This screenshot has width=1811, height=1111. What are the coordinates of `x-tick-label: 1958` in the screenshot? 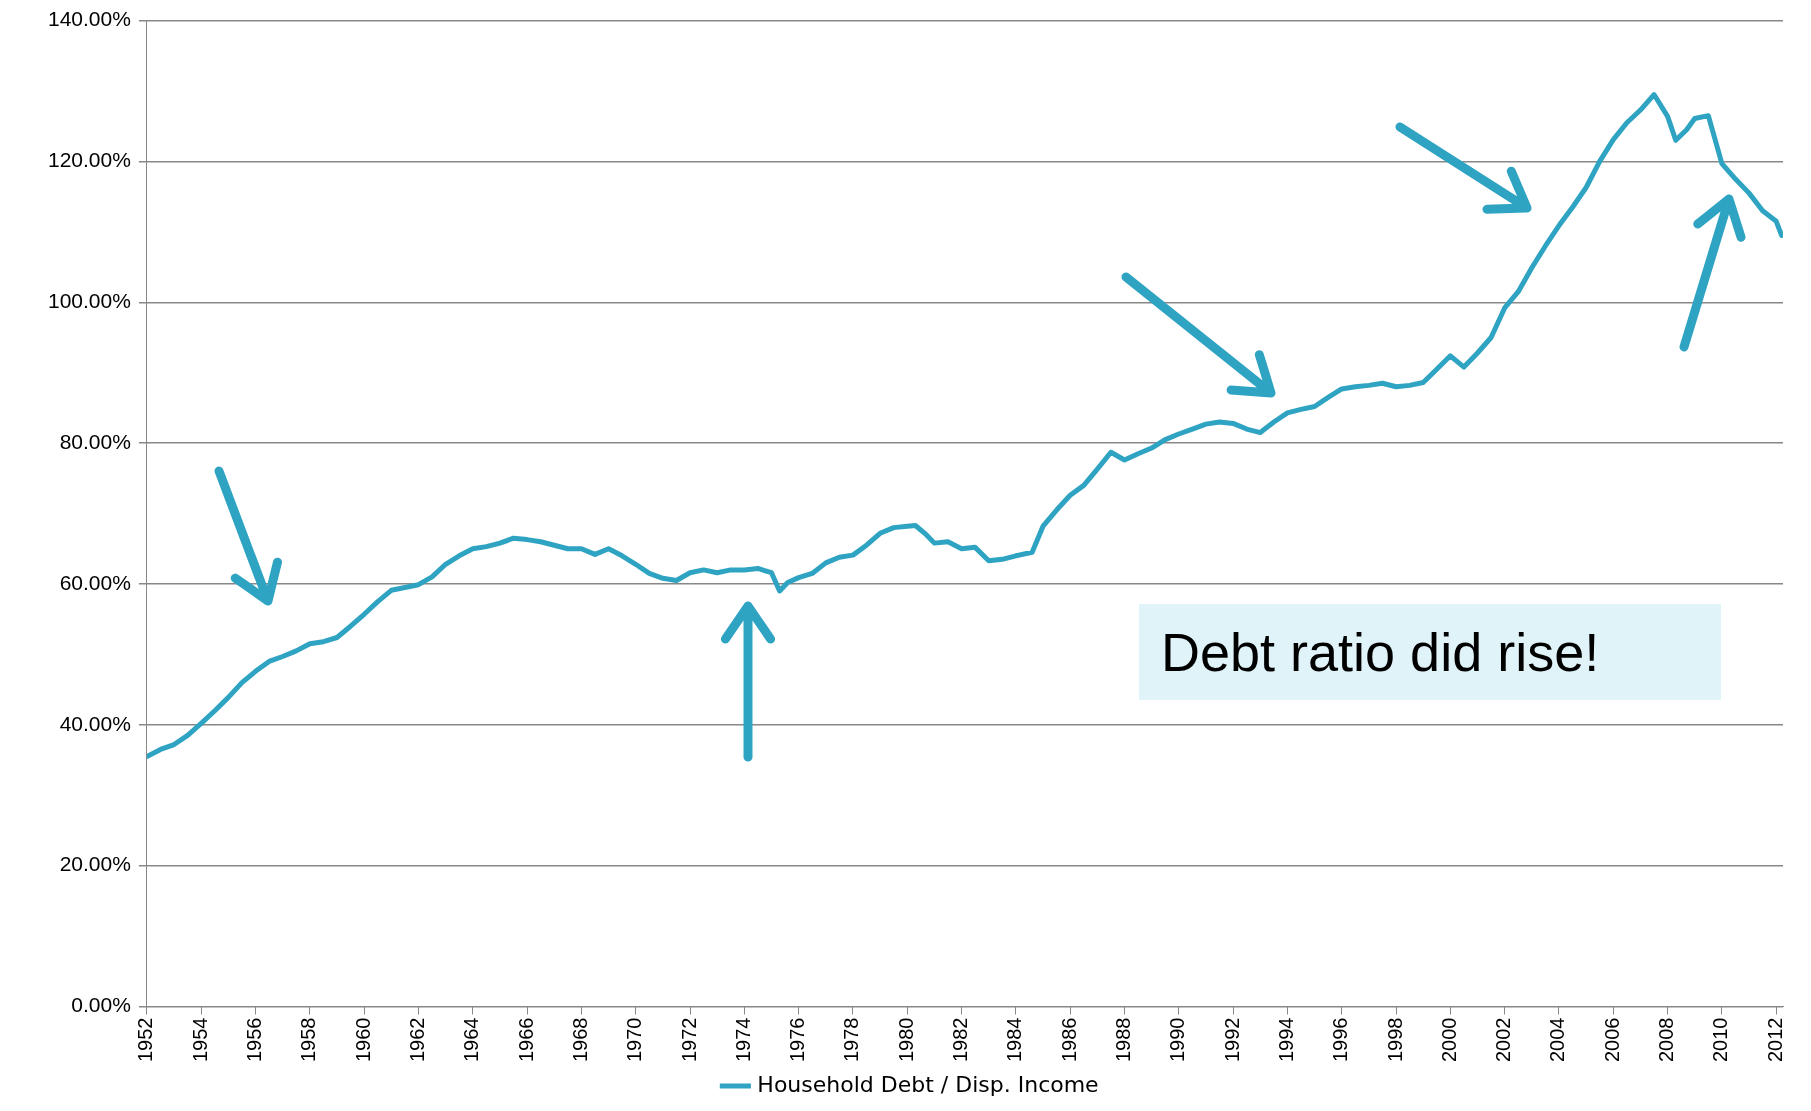 It's located at (308, 1040).